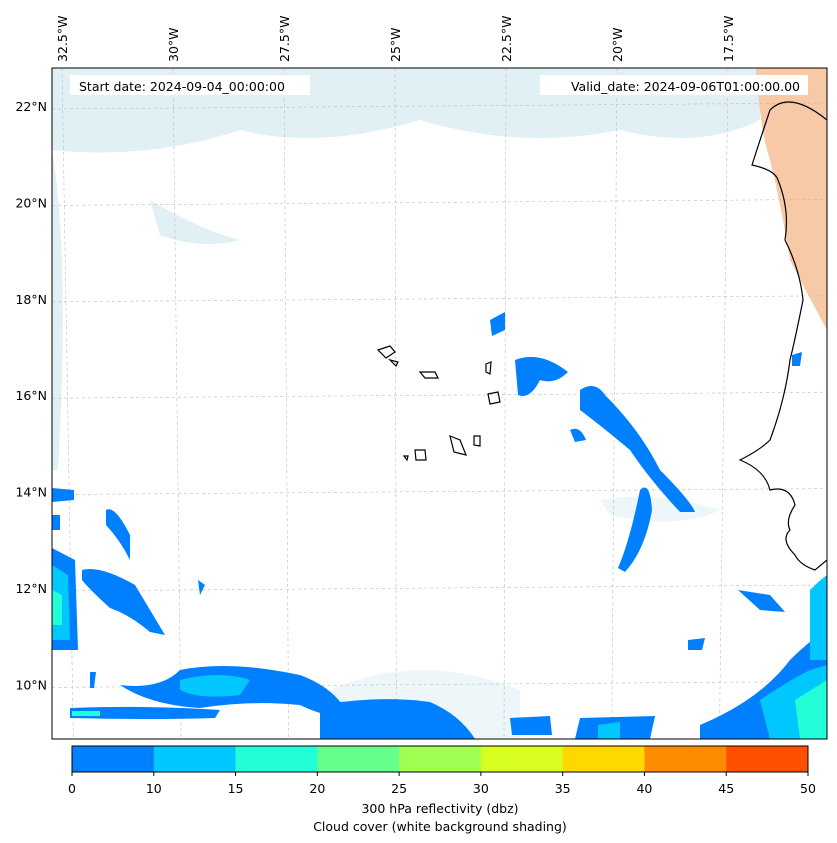 Image resolution: width=837 pixels, height=843 pixels. I want to click on land-shading, so click(791, 199).